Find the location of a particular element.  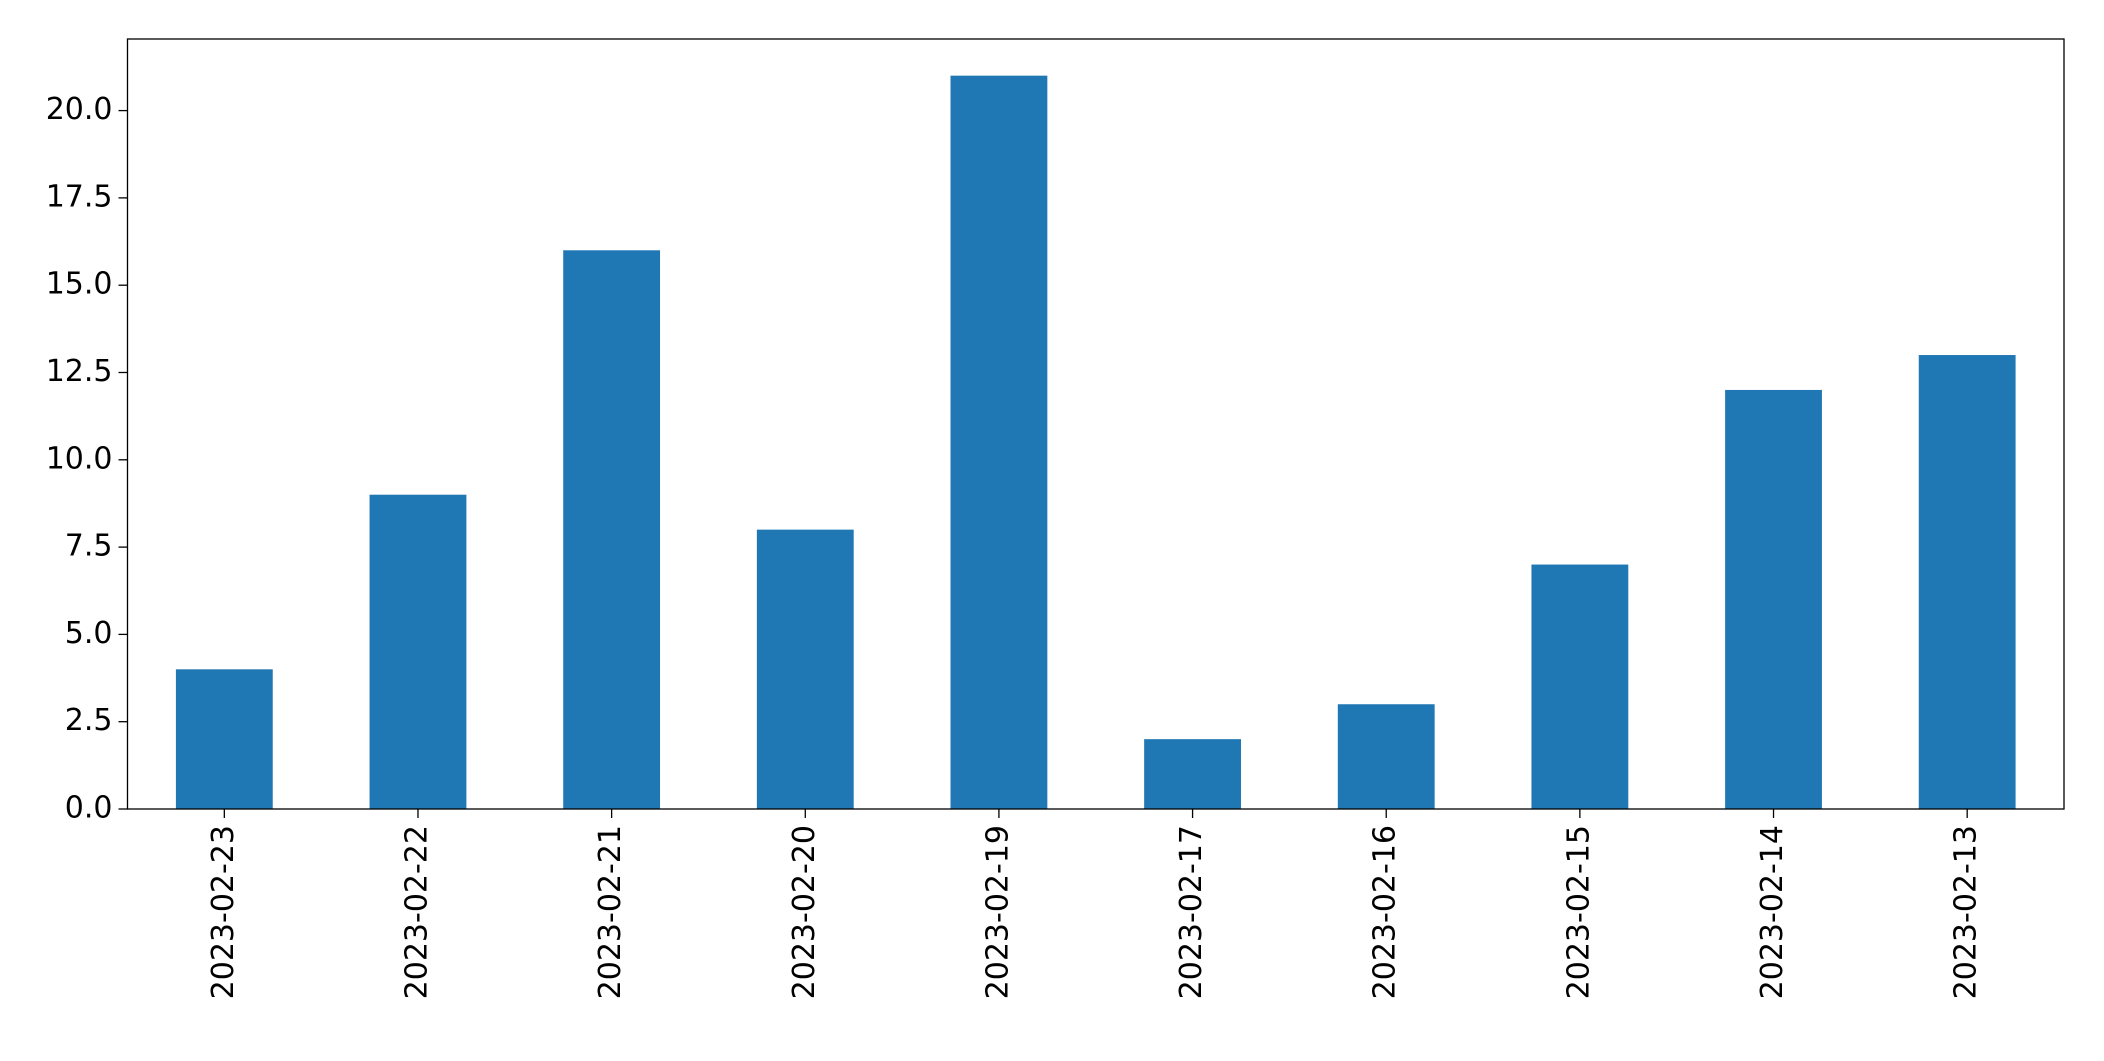

y-tick-label: 0.0 is located at coordinates (89, 808).